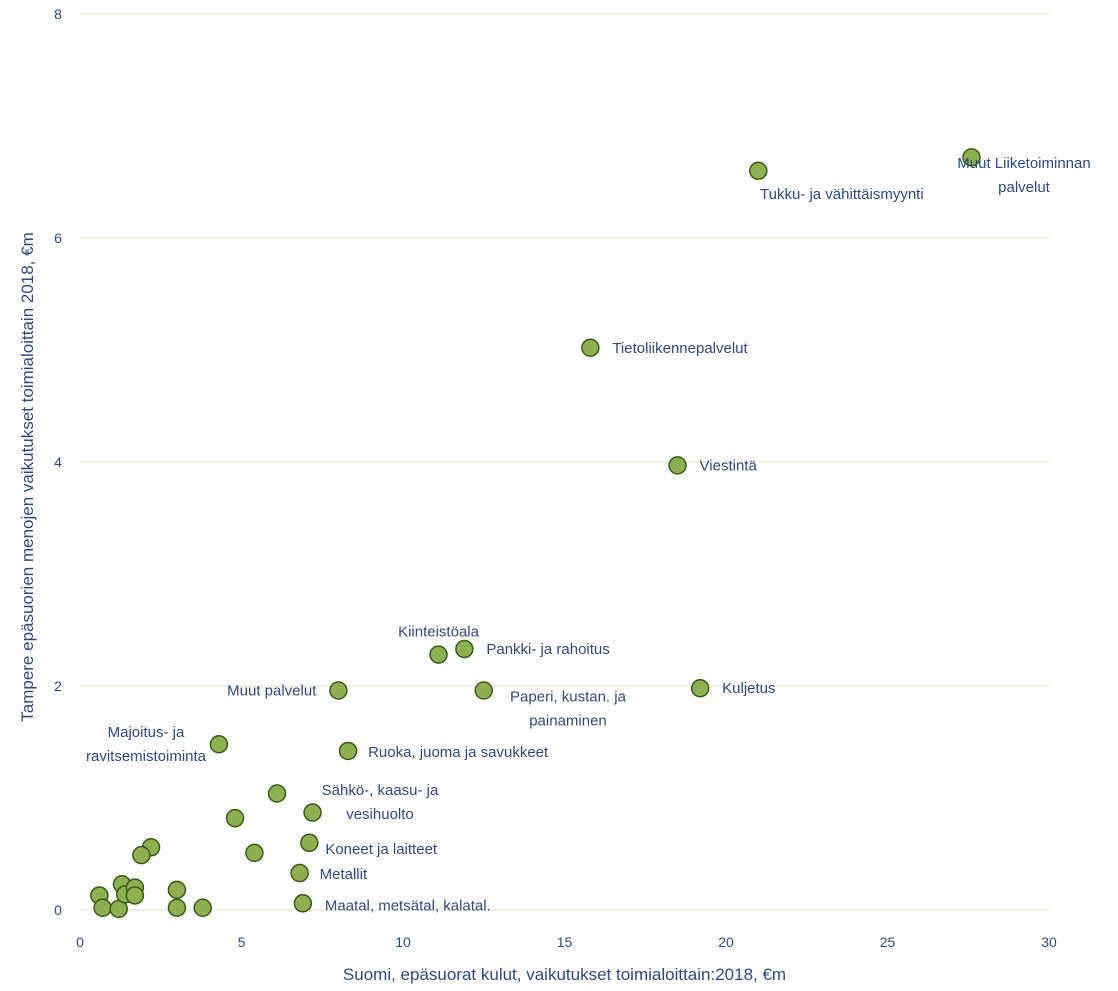  What do you see at coordinates (1024, 187) in the screenshot?
I see `point-label: palvelut` at bounding box center [1024, 187].